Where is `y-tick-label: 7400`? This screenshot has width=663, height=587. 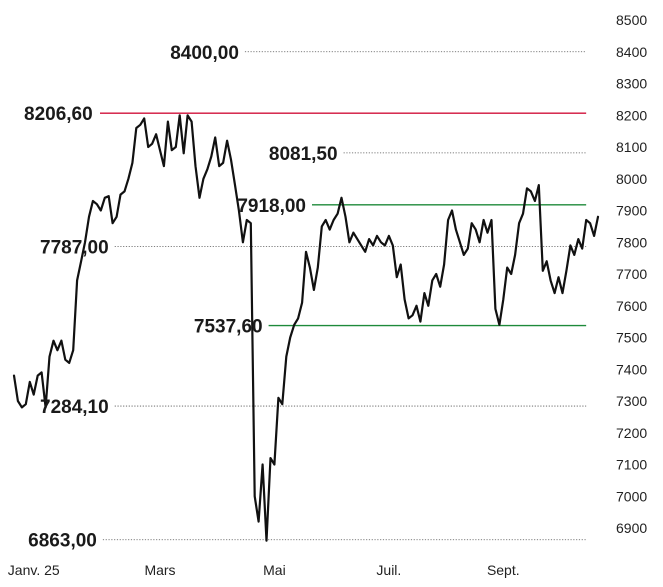 y-tick-label: 7400 is located at coordinates (631, 369).